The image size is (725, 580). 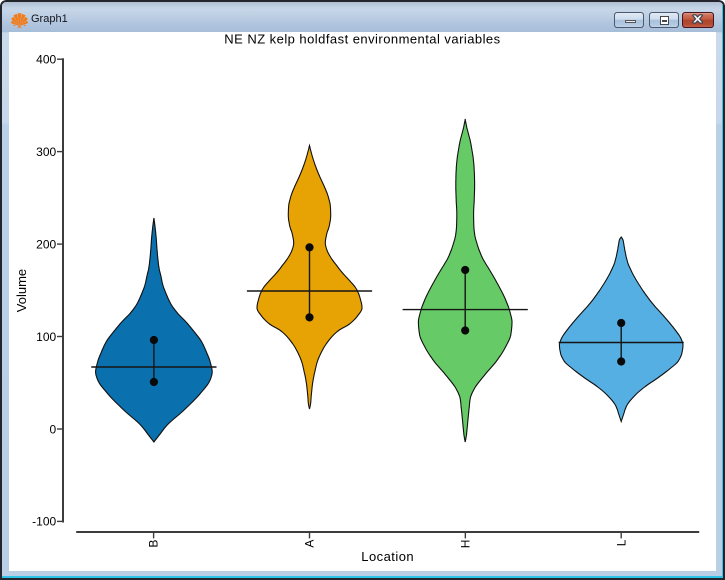 I want to click on svg-text: H, so click(x=465, y=544).